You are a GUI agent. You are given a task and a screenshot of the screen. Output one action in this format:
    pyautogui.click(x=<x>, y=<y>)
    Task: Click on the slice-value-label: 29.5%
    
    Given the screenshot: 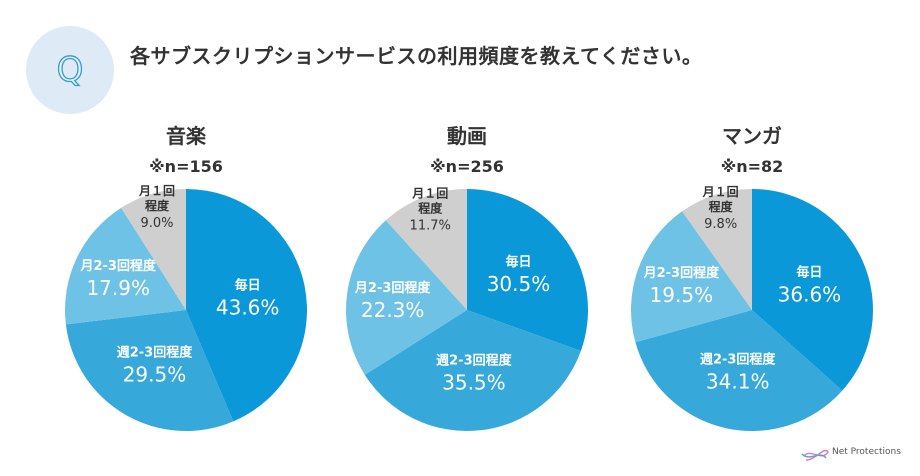 What is the action you would take?
    pyautogui.click(x=155, y=374)
    